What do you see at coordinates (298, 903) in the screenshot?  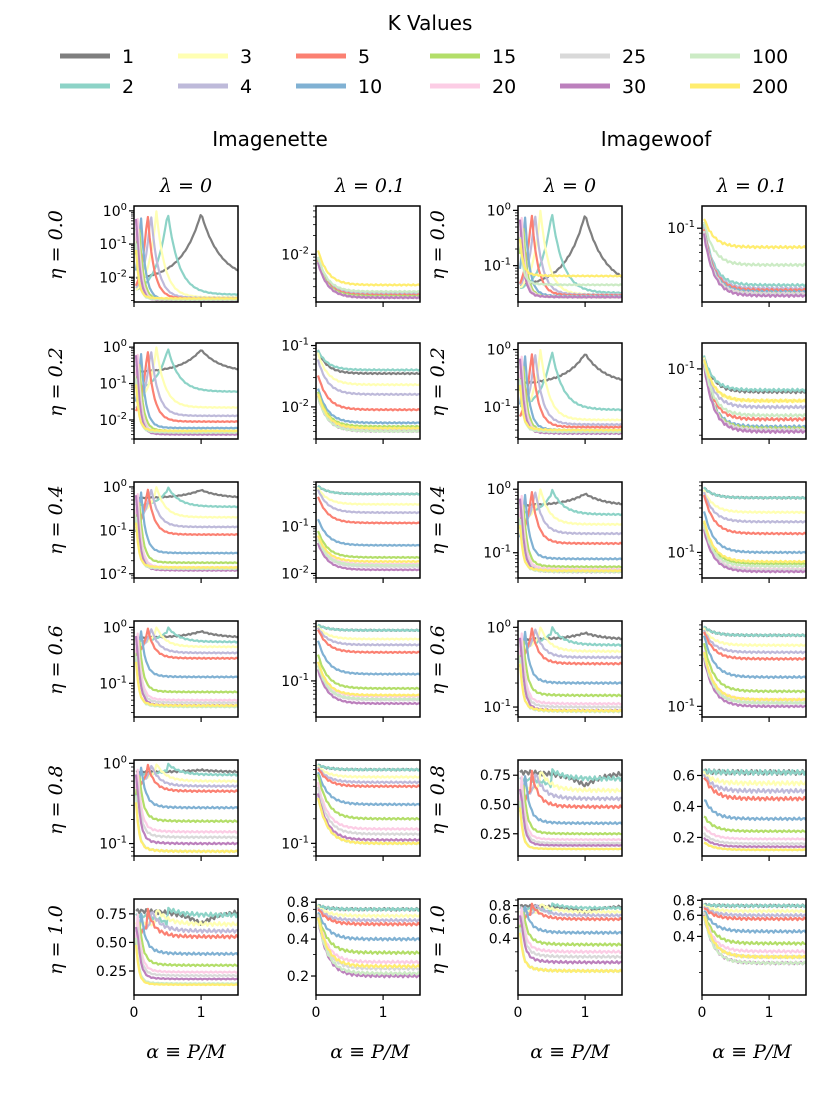 I see `y-tick-label: 0.8` at bounding box center [298, 903].